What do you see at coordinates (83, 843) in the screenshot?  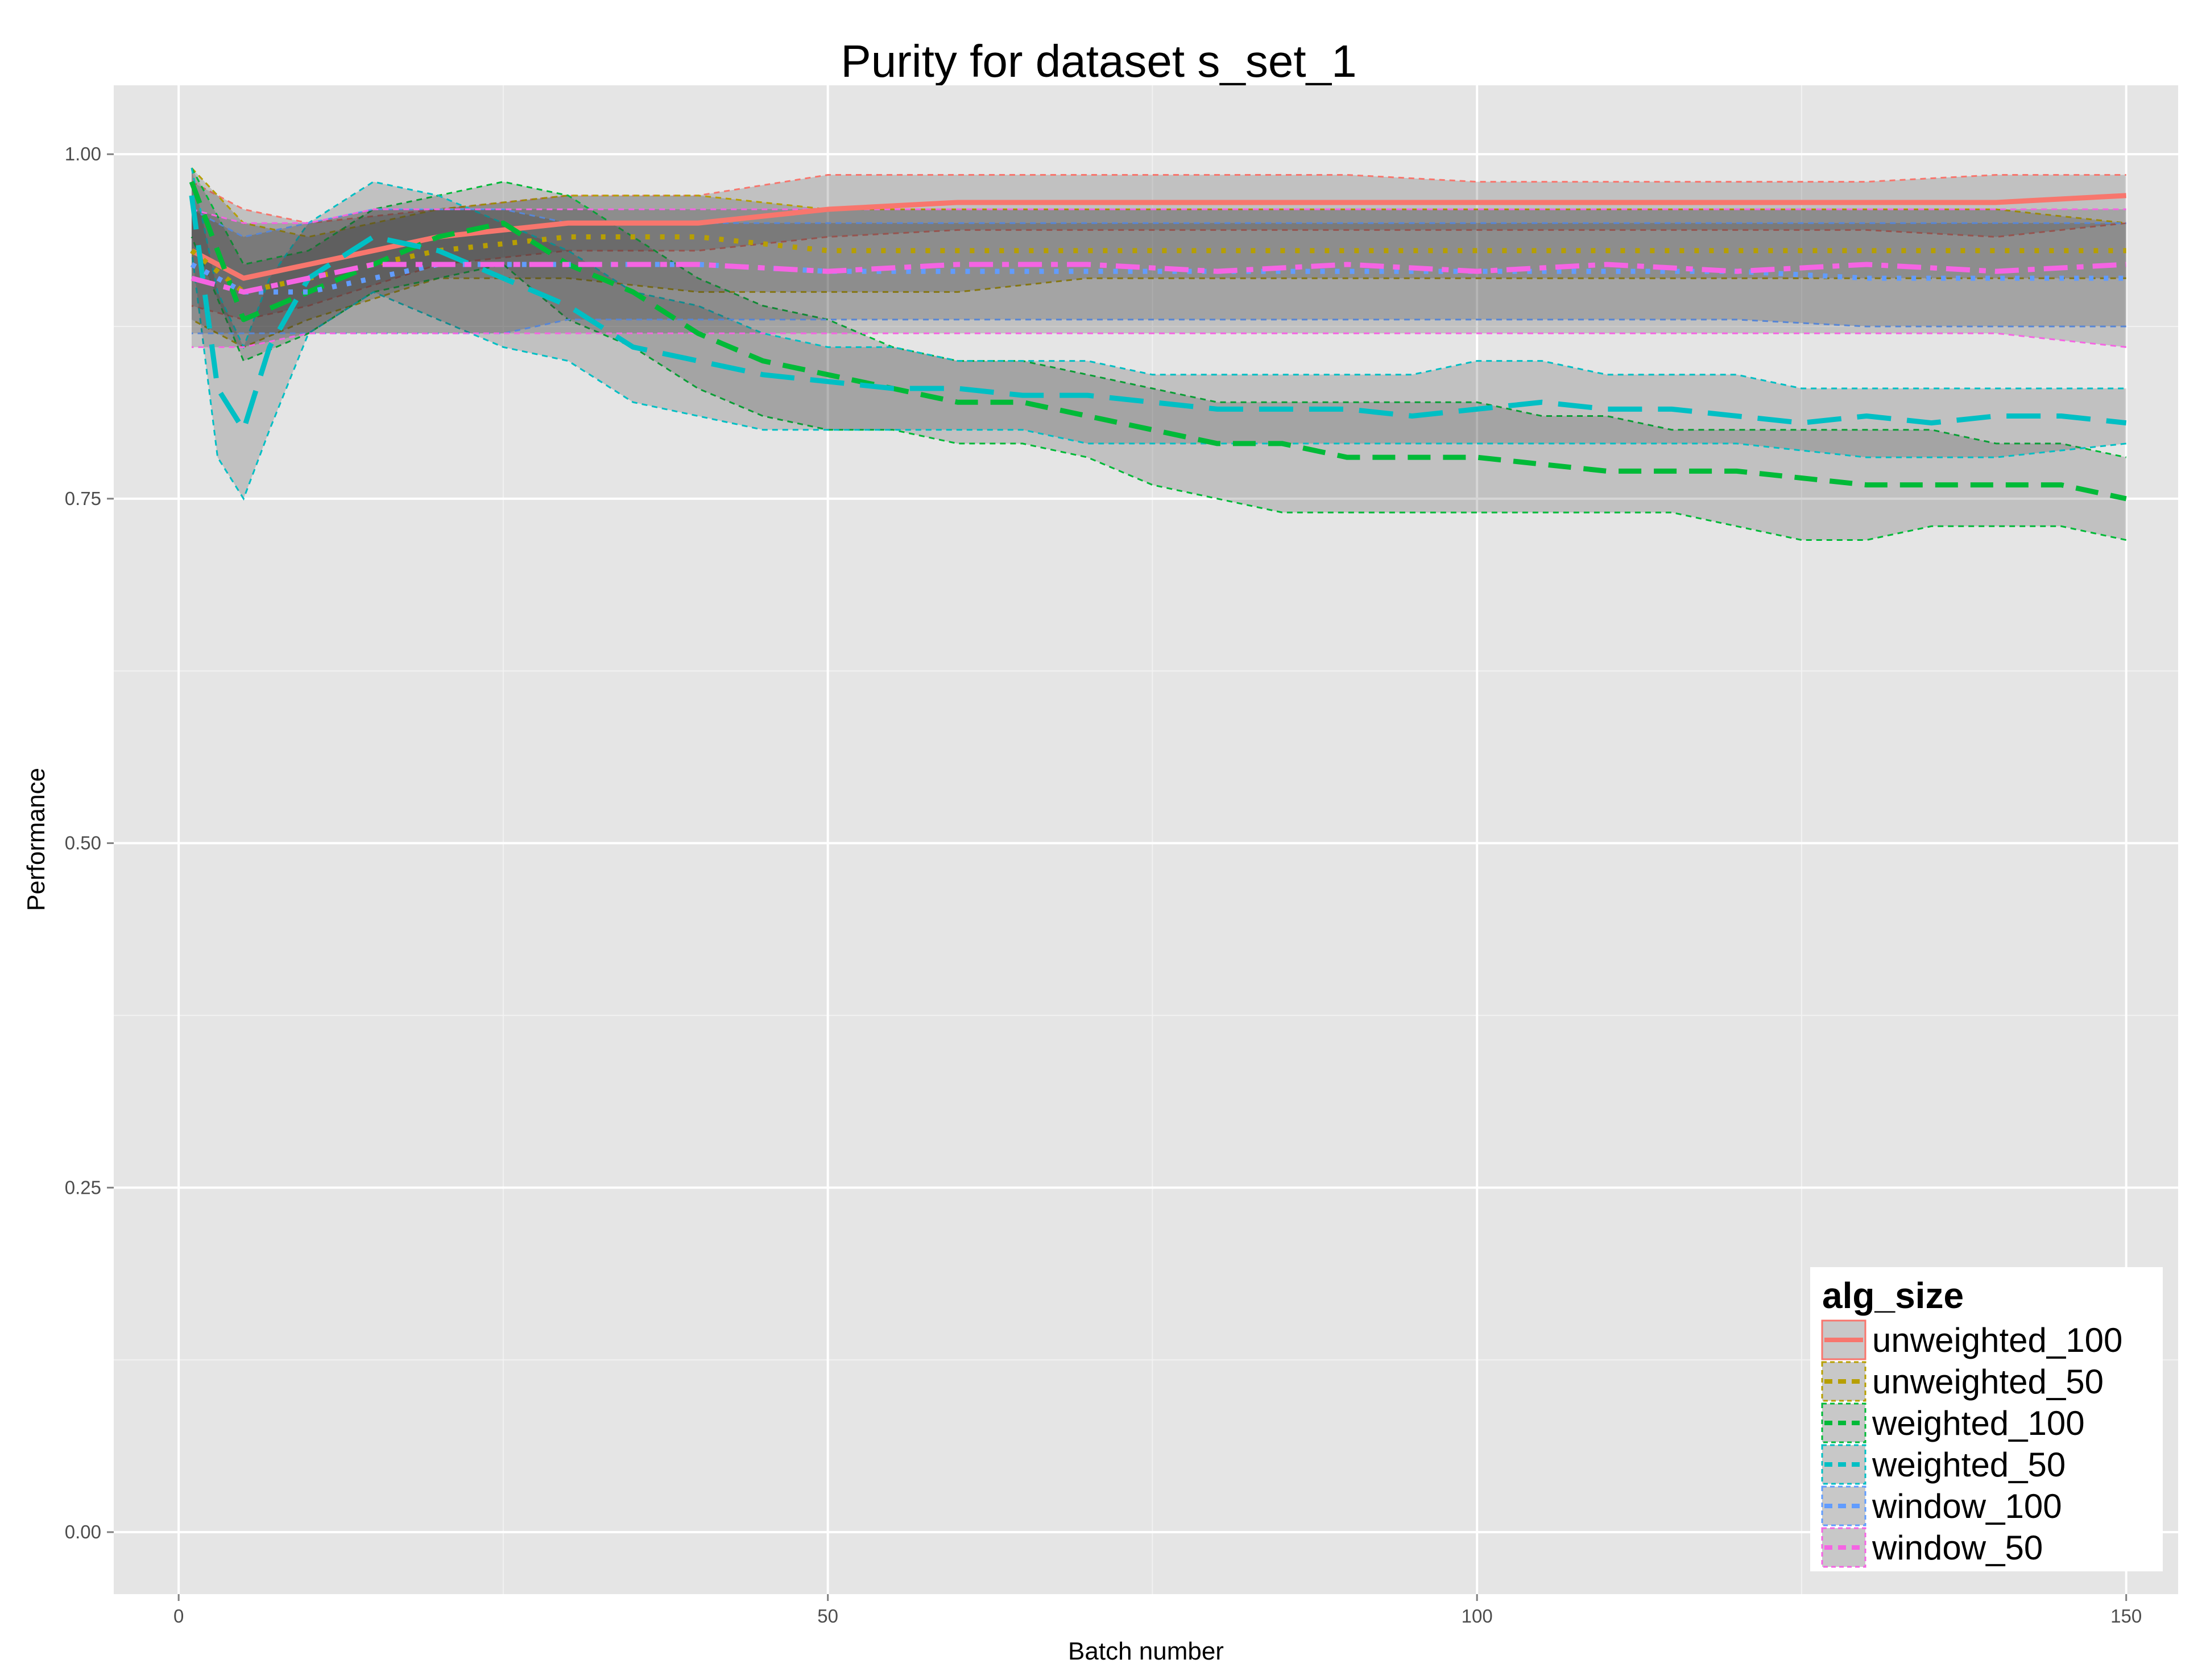 I see `y-tick-label: 0.50` at bounding box center [83, 843].